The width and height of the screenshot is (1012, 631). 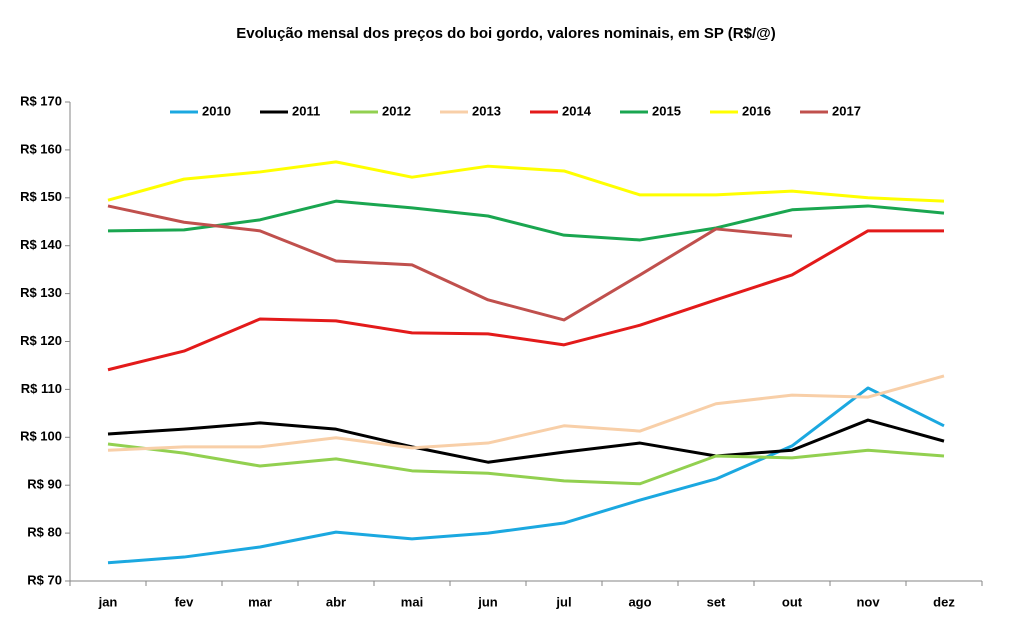 What do you see at coordinates (41, 436) in the screenshot?
I see `y-tick-label: R$ 100` at bounding box center [41, 436].